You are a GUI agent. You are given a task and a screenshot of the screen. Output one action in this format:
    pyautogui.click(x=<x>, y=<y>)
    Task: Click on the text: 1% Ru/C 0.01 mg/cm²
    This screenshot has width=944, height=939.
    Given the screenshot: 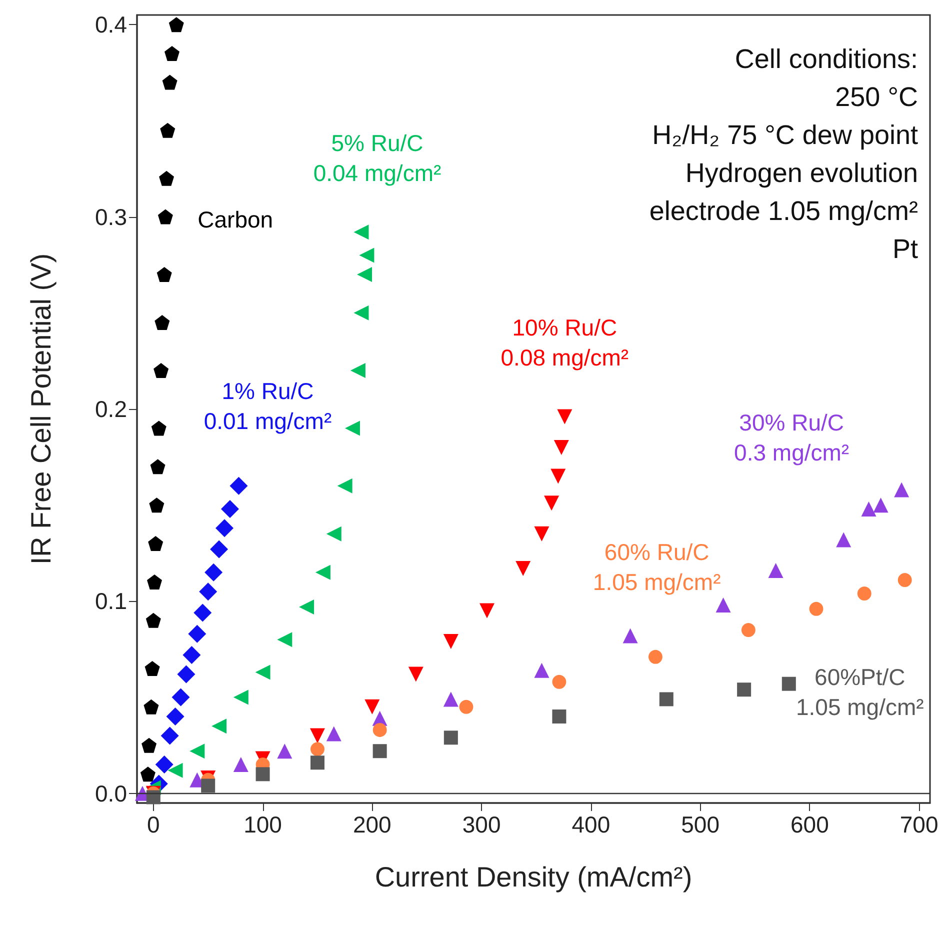 What is the action you would take?
    pyautogui.click(x=268, y=406)
    